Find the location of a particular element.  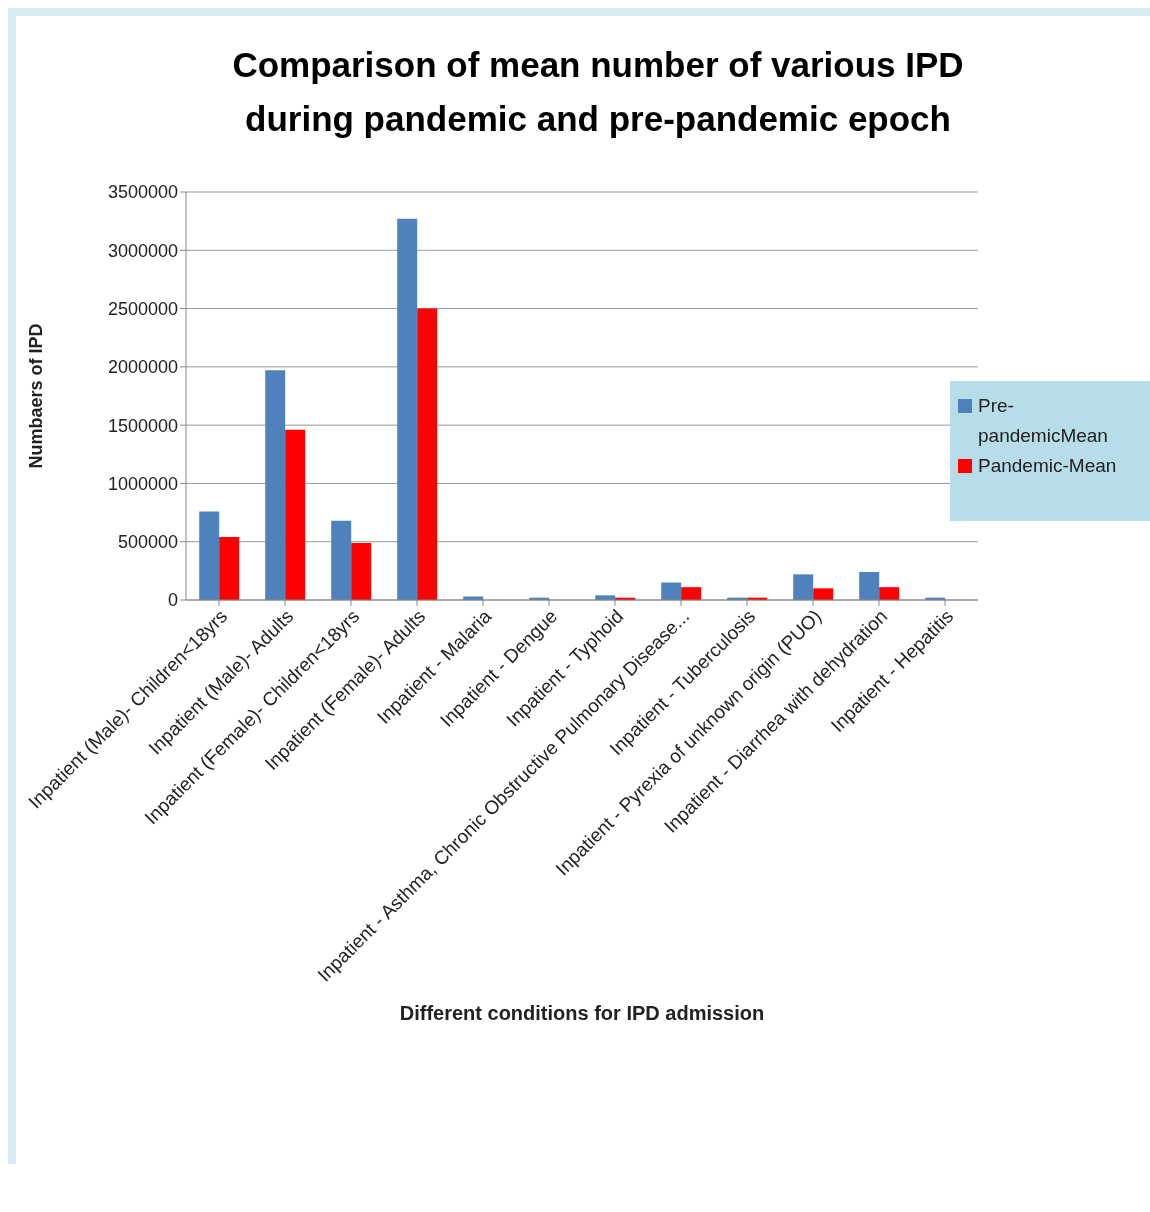

legend-label: Pandemic-Mean is located at coordinates (1048, 466).